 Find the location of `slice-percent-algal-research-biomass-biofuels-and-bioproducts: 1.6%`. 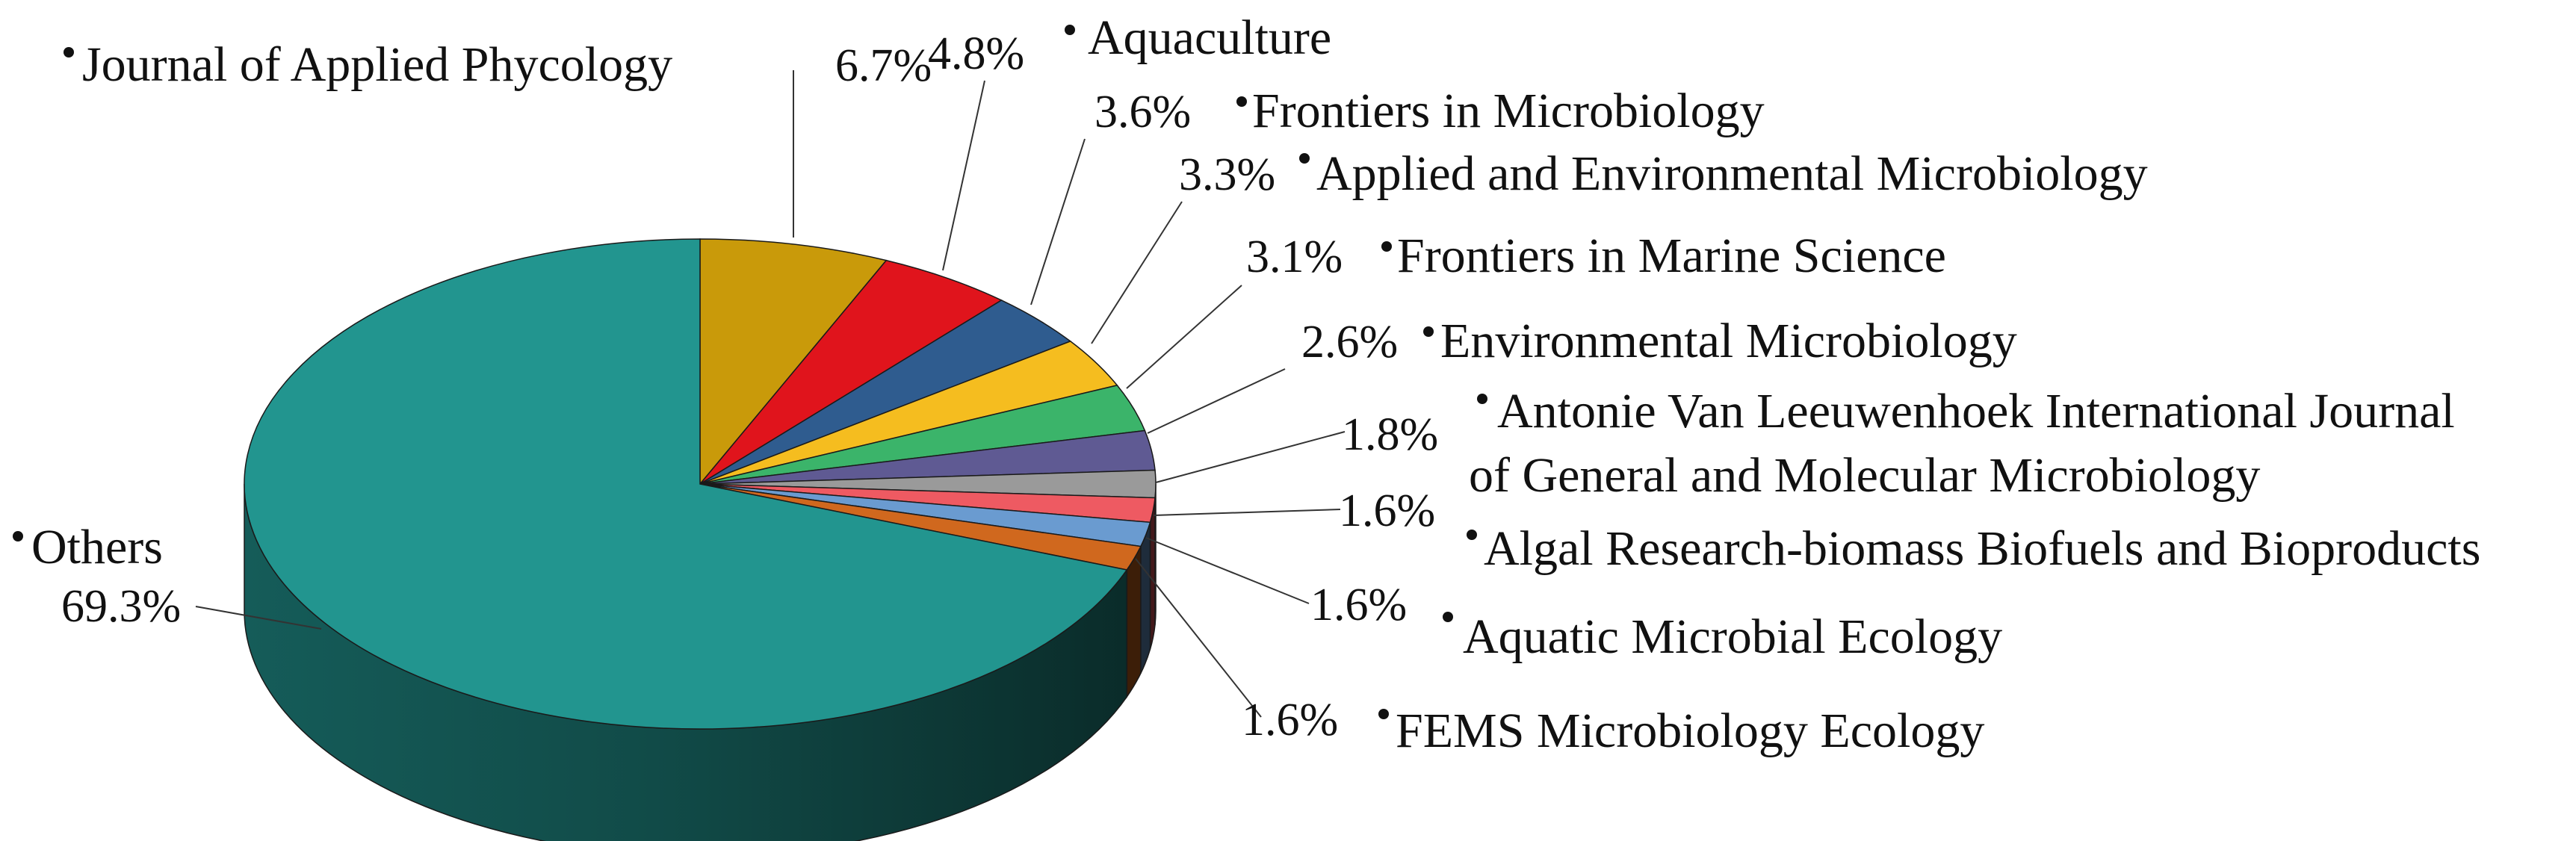

slice-percent-algal-research-biomass-biofuels-and-bioproducts: 1.6% is located at coordinates (1387, 510).